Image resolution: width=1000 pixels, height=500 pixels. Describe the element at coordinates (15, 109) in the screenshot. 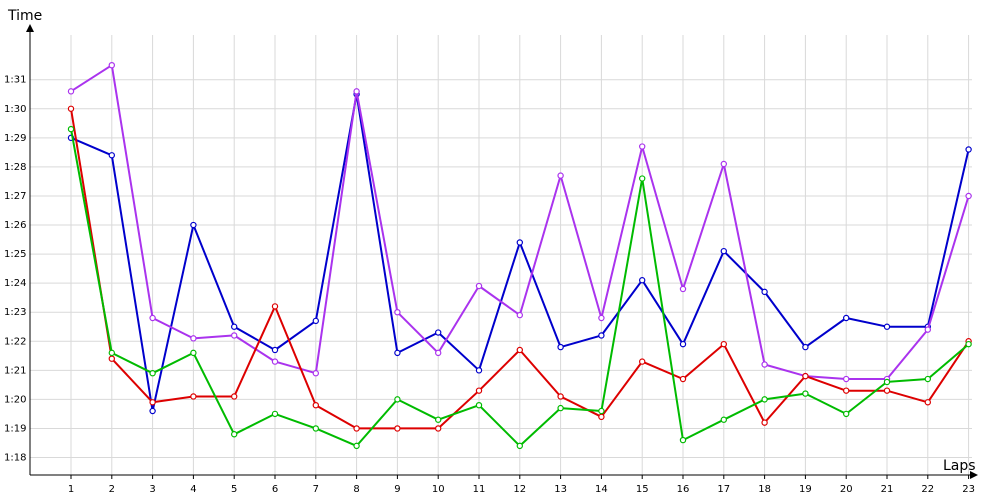

I see `y-tick-label: 1:30` at that location.